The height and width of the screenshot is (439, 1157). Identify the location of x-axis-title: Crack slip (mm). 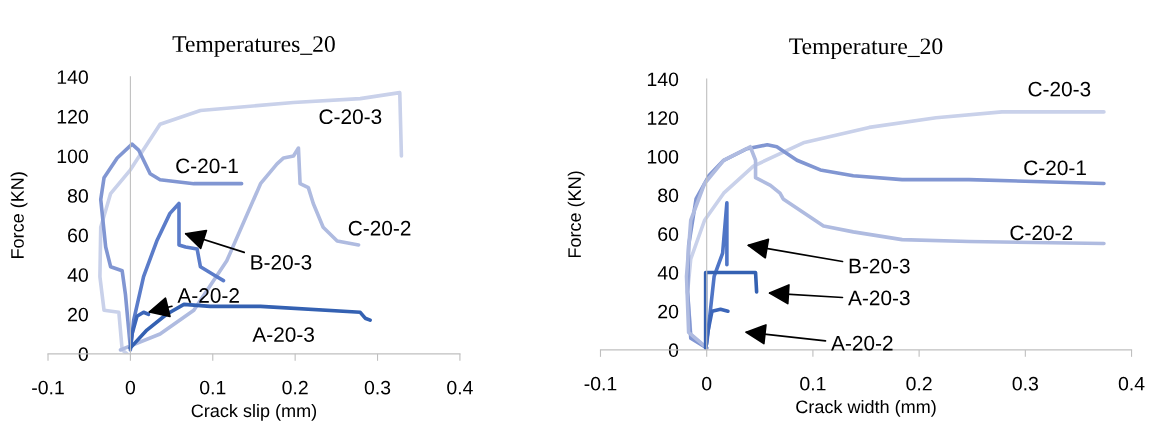
(254, 412).